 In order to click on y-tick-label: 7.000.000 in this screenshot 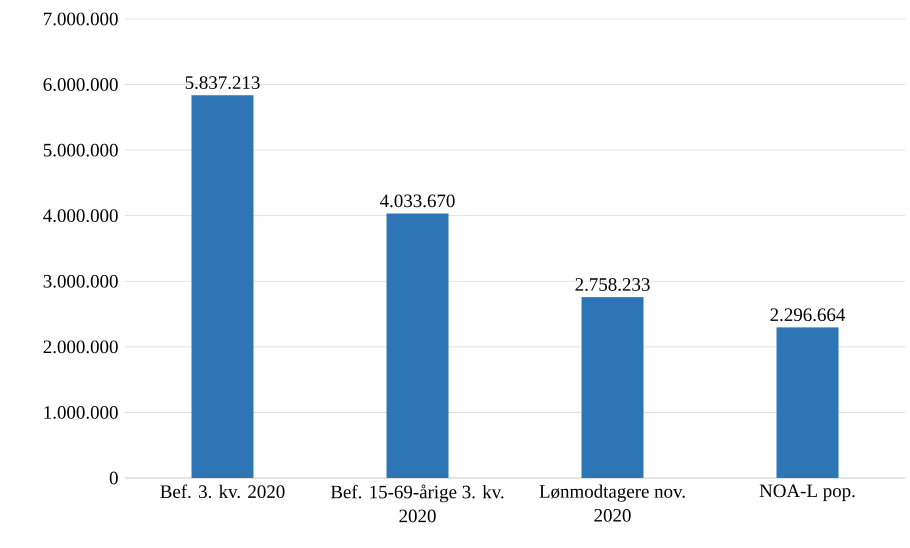, I will do `click(81, 19)`.